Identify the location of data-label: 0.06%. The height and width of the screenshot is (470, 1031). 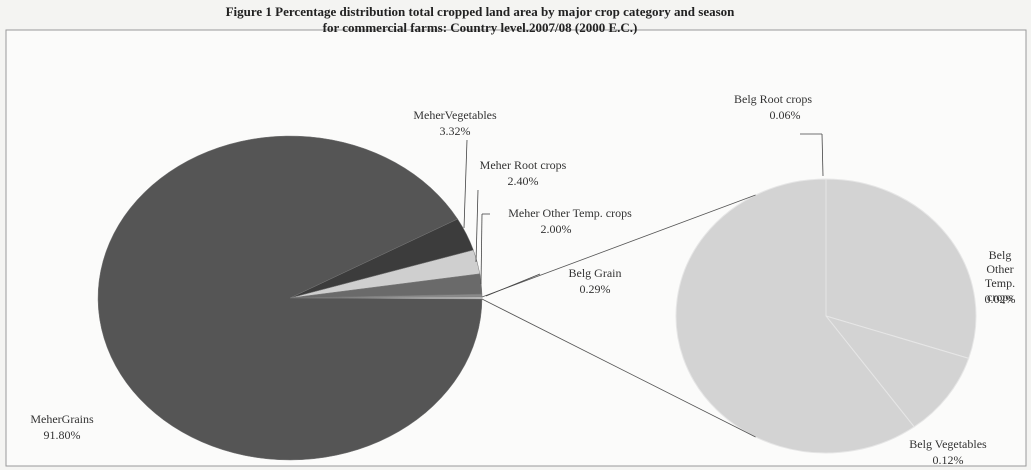
(785, 115).